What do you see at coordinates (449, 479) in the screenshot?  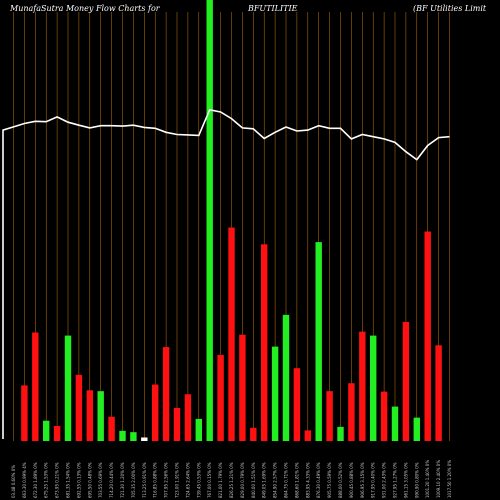 I see `x-tick-label: 1017.50 1.20% 0%` at bounding box center [449, 479].